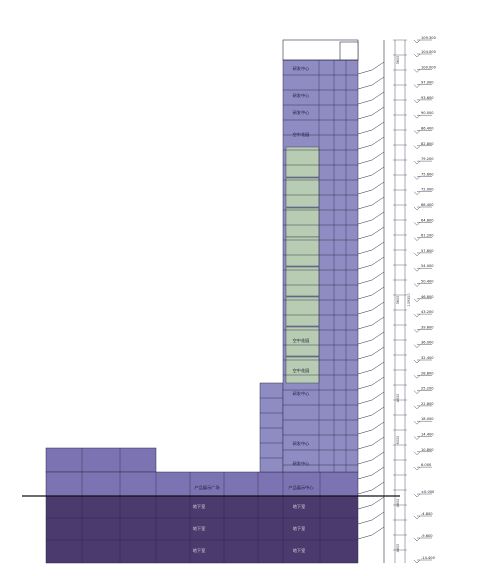 This screenshot has height=576, width=495. What do you see at coordinates (427, 297) in the screenshot?
I see `elevation-label: 46.800` at bounding box center [427, 297].